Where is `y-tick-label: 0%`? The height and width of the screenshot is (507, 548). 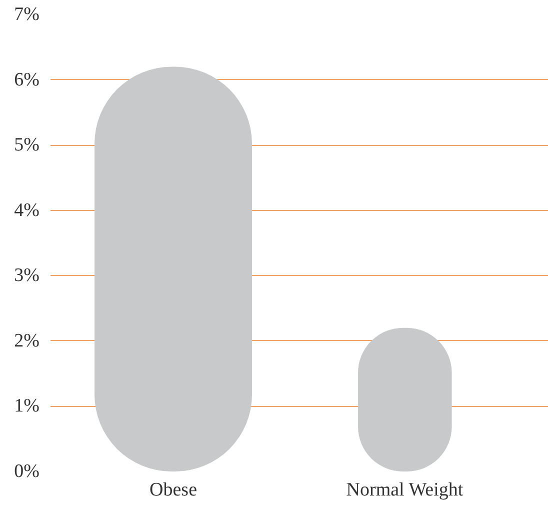 y-tick-label: 0% is located at coordinates (27, 471).